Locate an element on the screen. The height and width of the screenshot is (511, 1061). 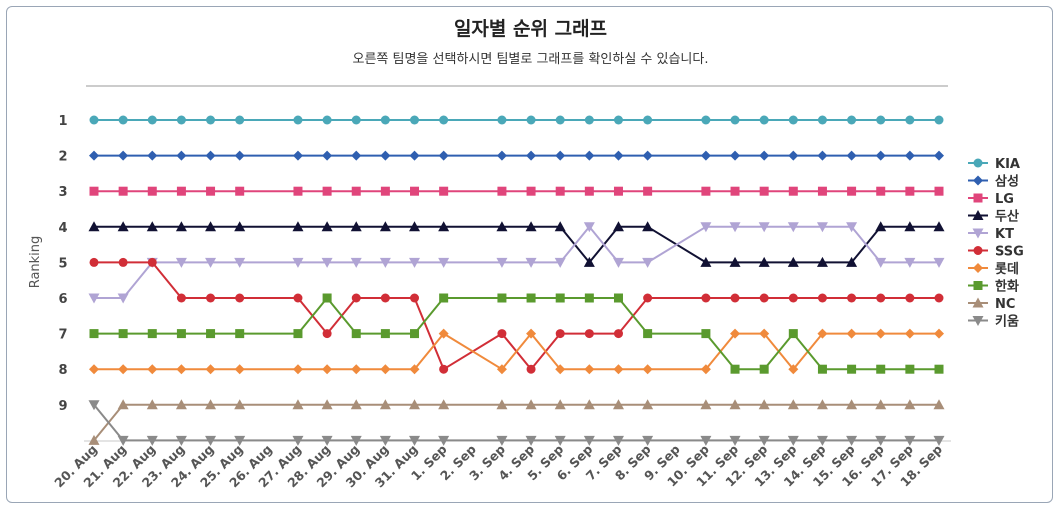
legend-item-KIA: KIA is located at coordinates (994, 164).